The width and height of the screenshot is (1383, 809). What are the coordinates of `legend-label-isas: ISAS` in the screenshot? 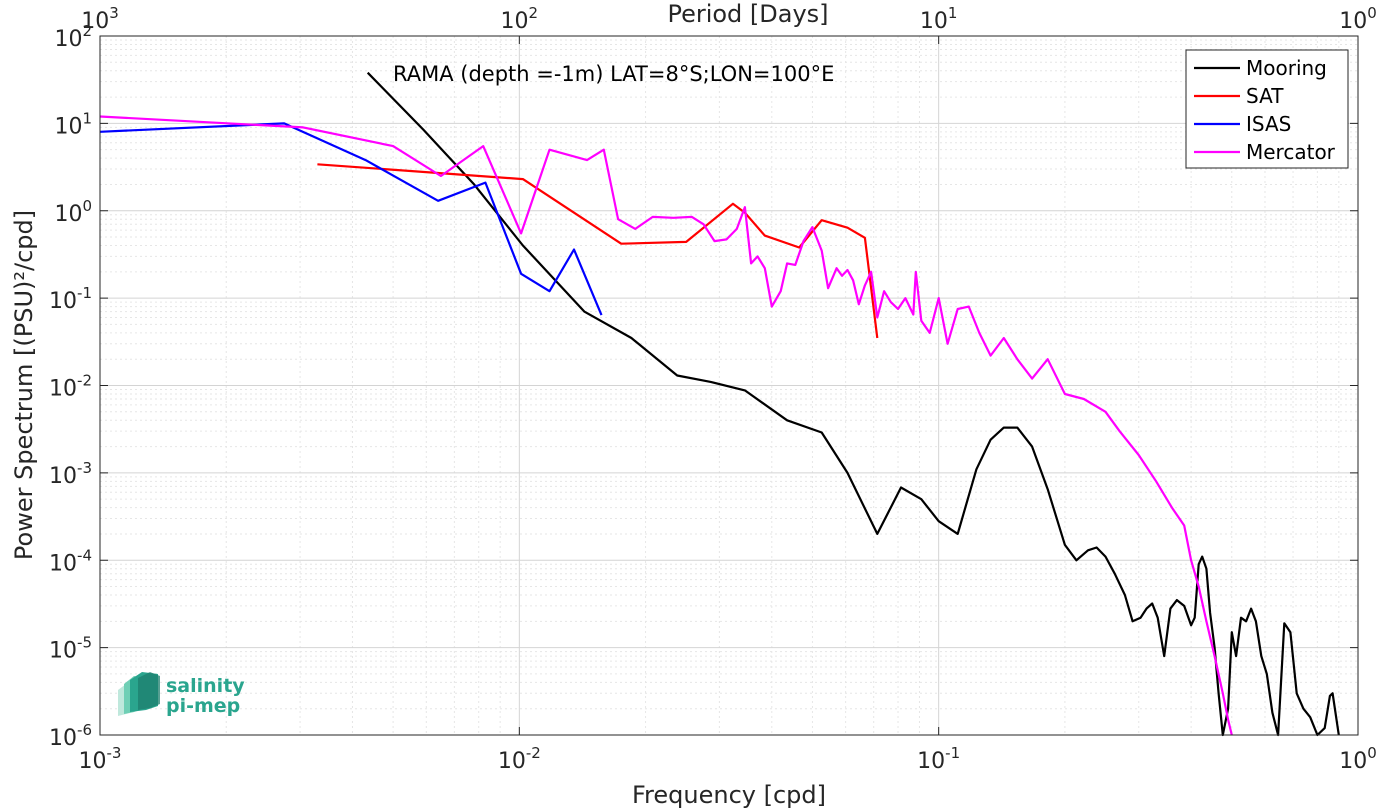 It's located at (1268, 124).